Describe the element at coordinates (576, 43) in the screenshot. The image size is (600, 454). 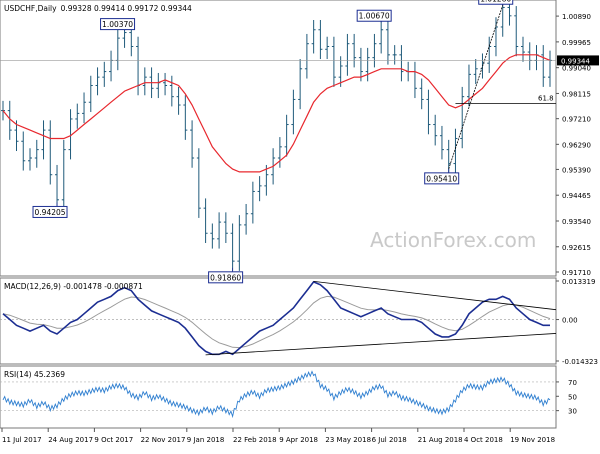
I see `price-y-tick-label: 0.99965` at that location.